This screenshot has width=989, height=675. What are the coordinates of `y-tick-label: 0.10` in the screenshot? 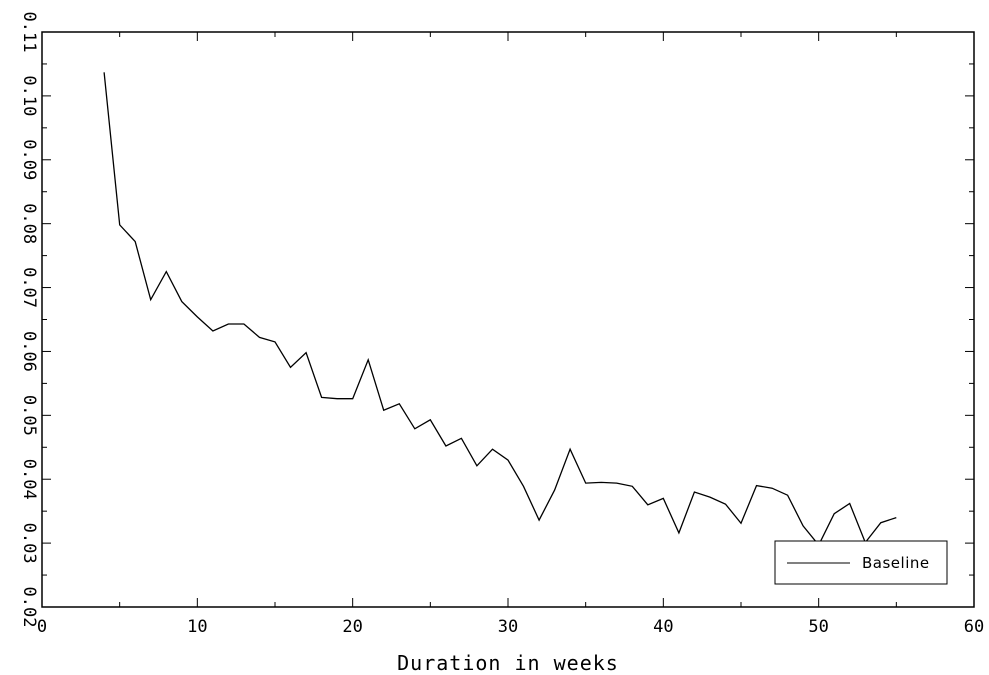 It's located at (29, 95).